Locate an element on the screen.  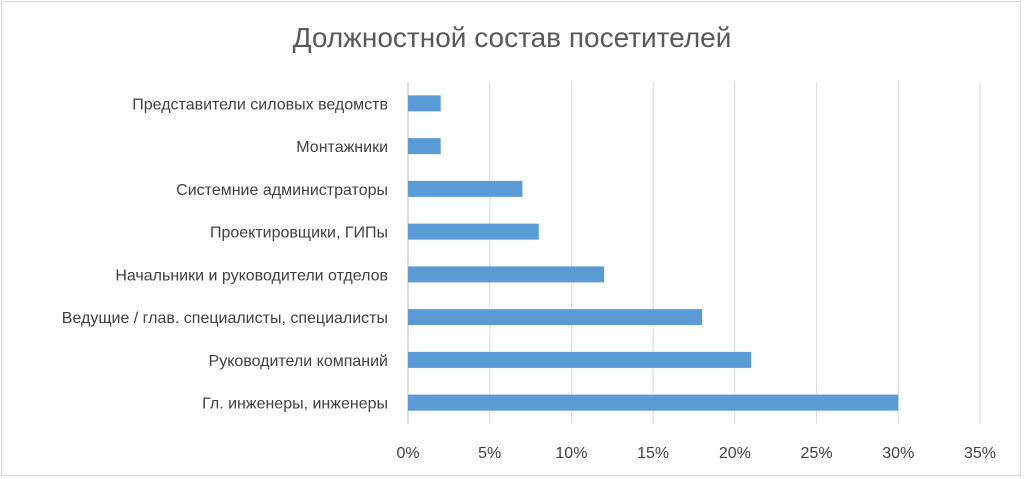
category-label: Ведущие / глав. специалисты, специалисты is located at coordinates (225, 318).